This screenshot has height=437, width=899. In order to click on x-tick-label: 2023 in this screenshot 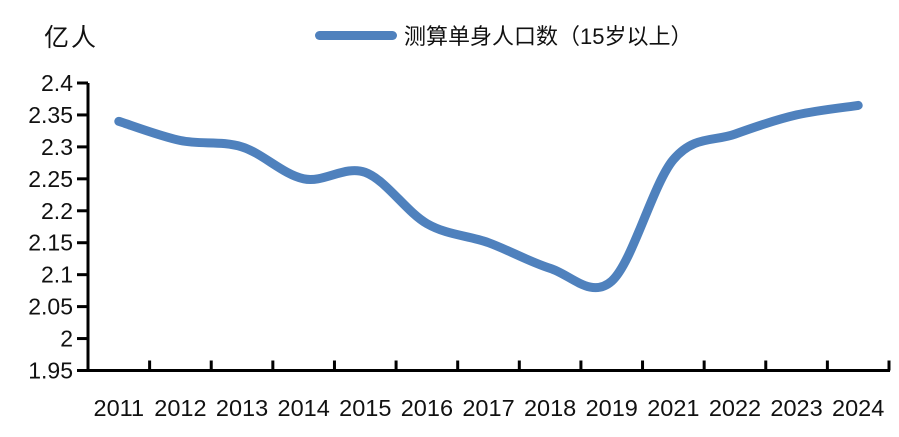, I will do `click(796, 408)`.